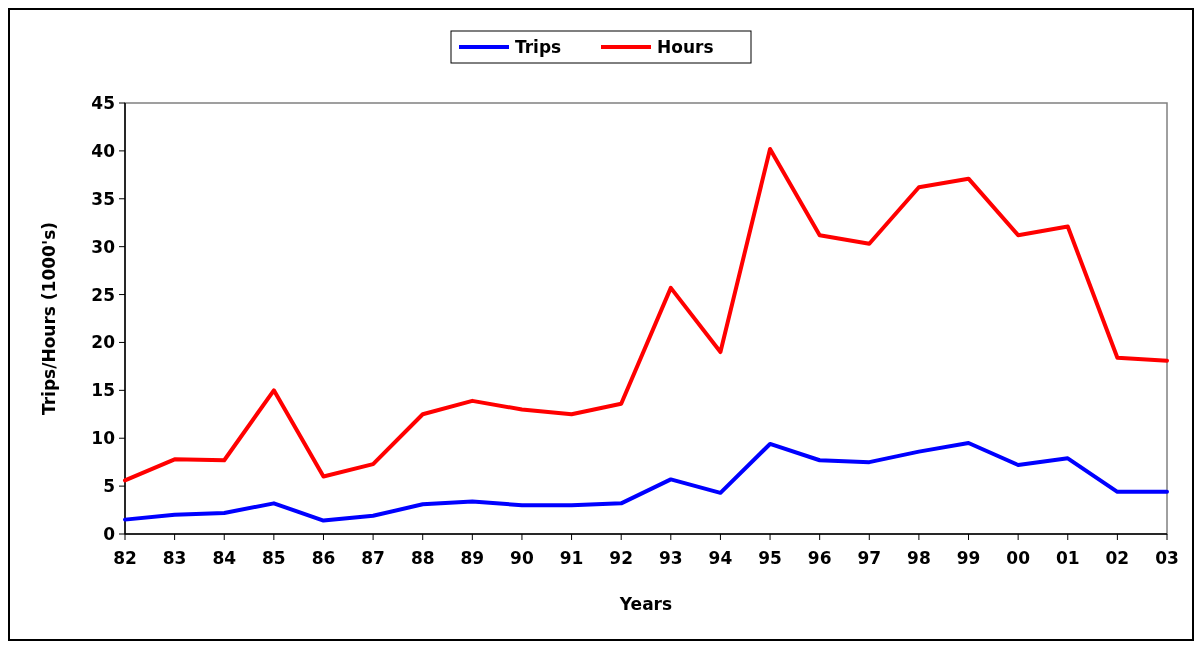  Describe the element at coordinates (174, 558) in the screenshot. I see `x-tick-label: 83` at that location.